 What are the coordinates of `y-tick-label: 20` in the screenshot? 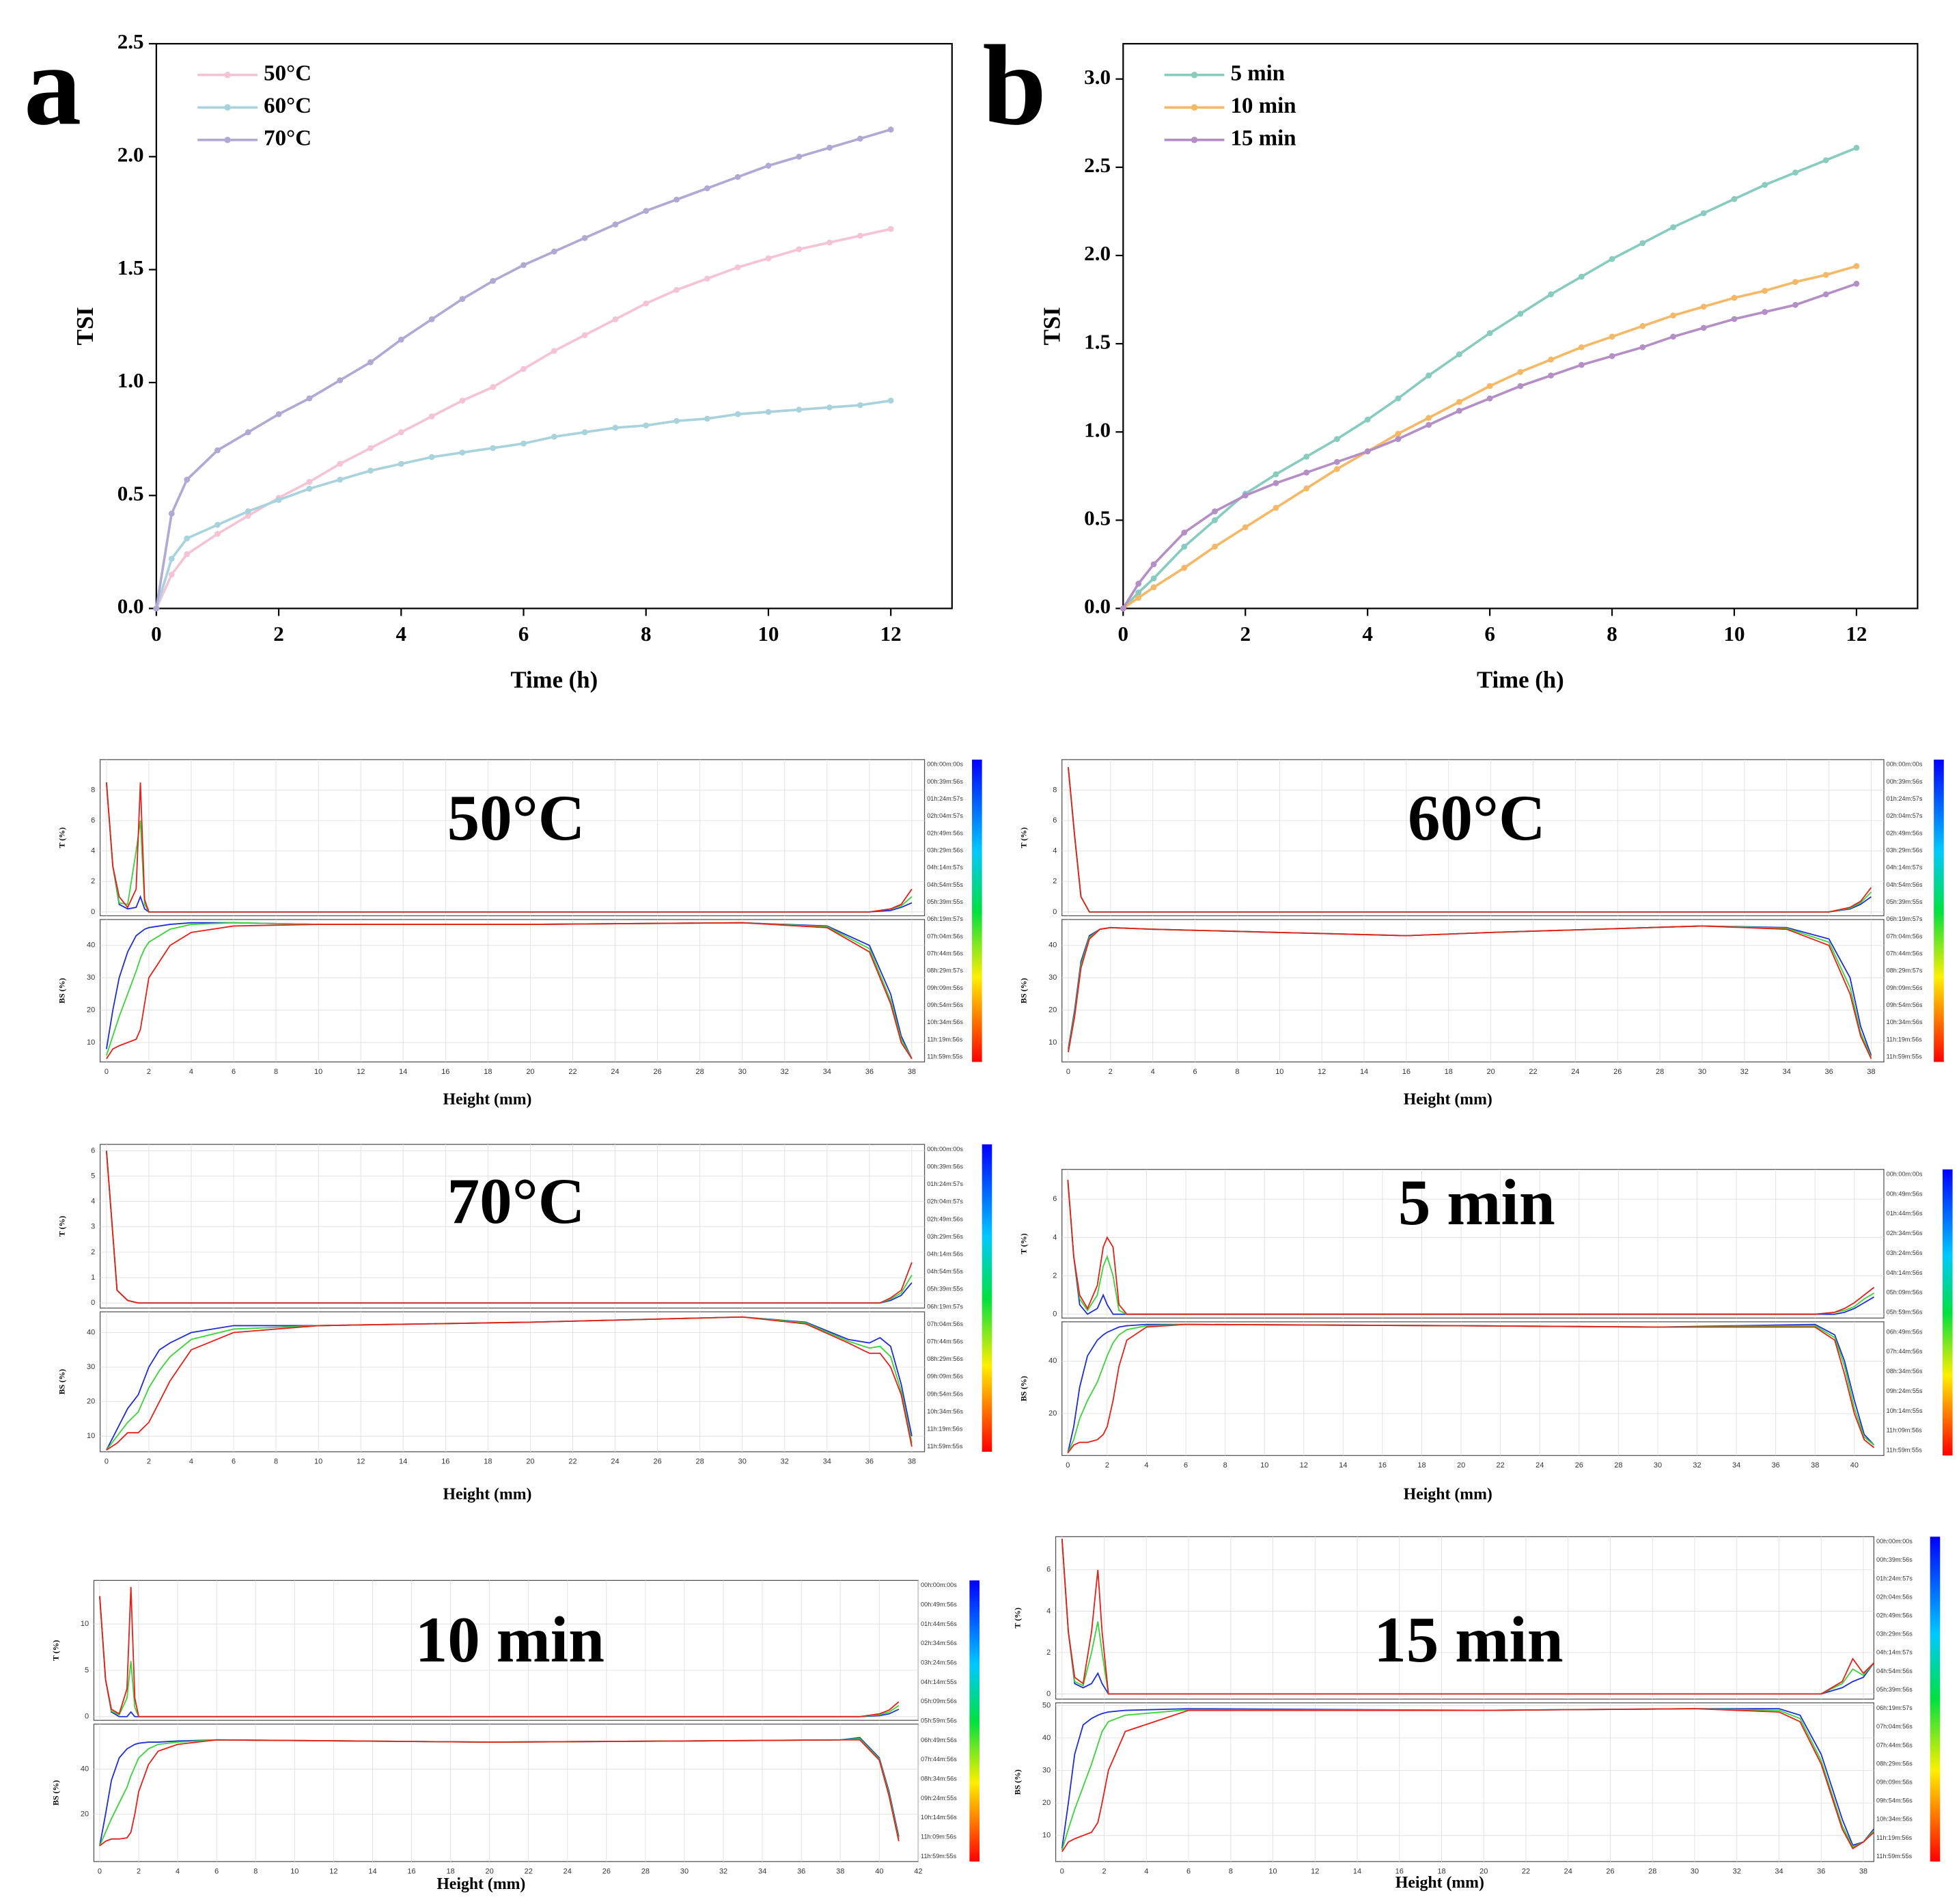 It's located at (85, 1814).